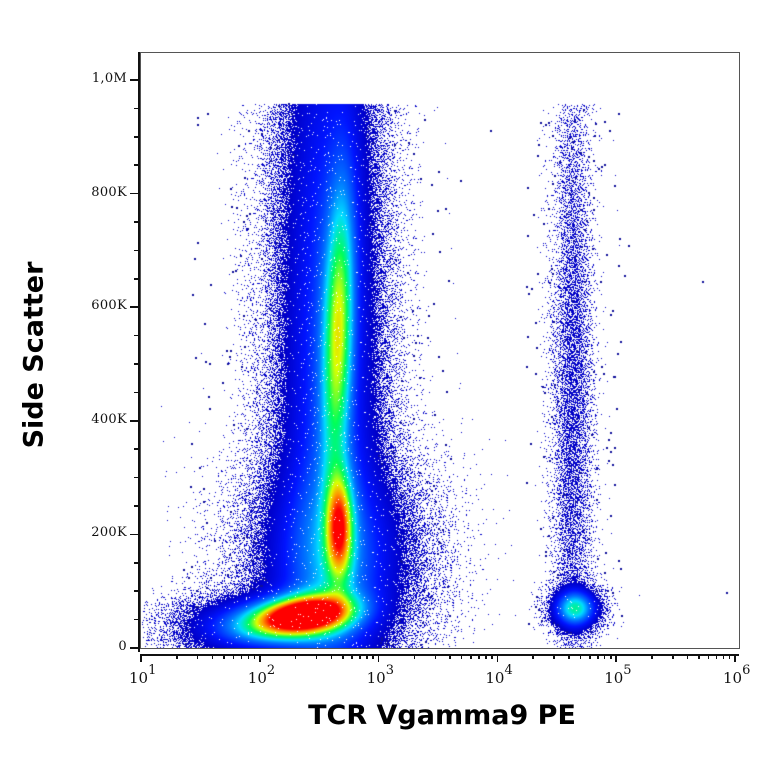 The height and width of the screenshot is (764, 764). Describe the element at coordinates (122, 646) in the screenshot. I see `y-tick-label: 0` at that location.